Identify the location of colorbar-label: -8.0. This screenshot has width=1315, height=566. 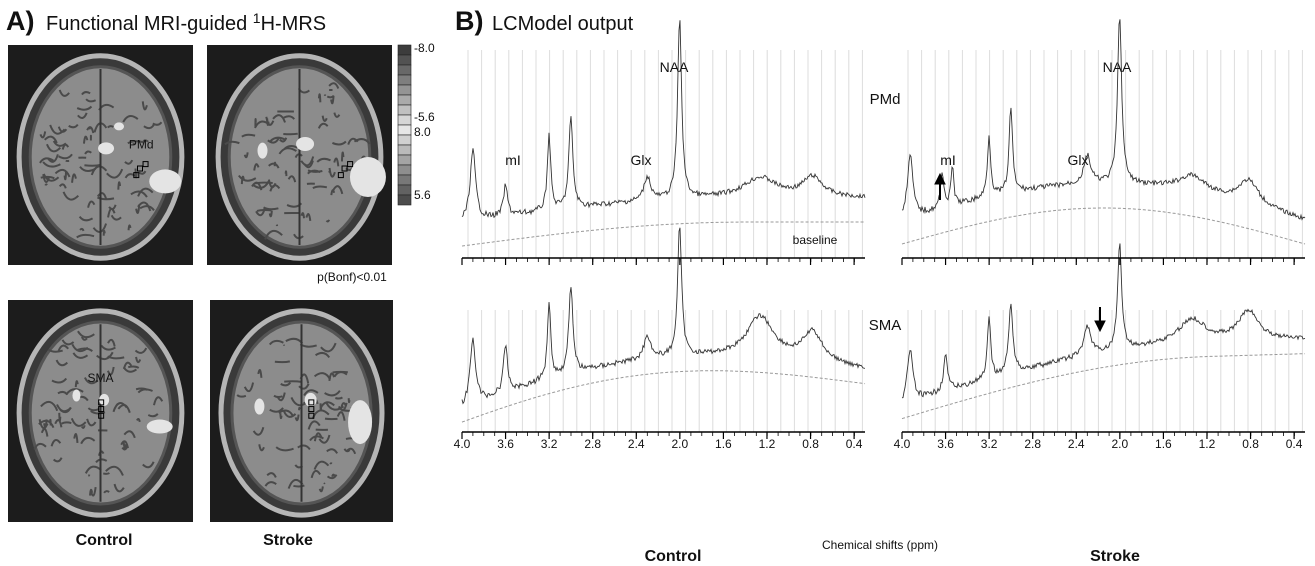
(424, 48).